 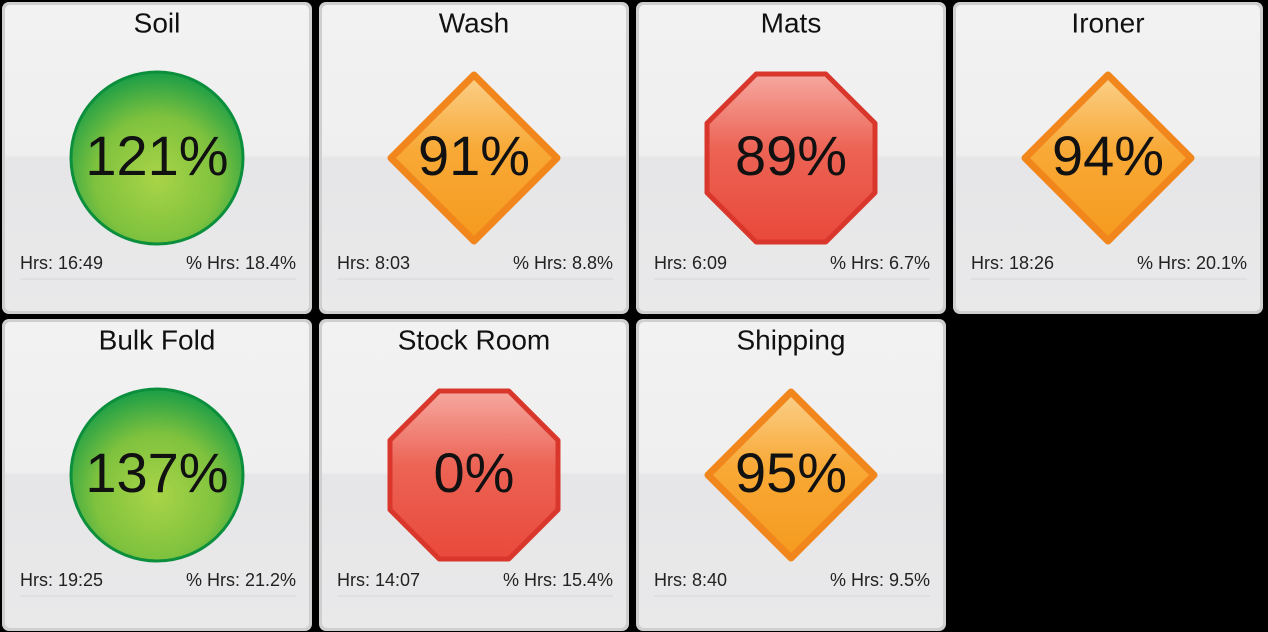 What do you see at coordinates (241, 263) in the screenshot?
I see `percent-hours: % Hrs: 18.4%` at bounding box center [241, 263].